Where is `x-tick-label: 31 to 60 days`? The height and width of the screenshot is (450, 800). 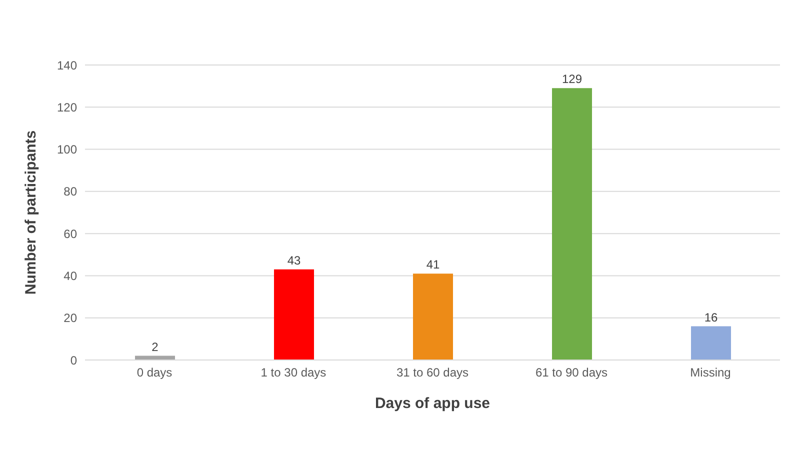 x-tick-label: 31 to 60 days is located at coordinates (432, 373).